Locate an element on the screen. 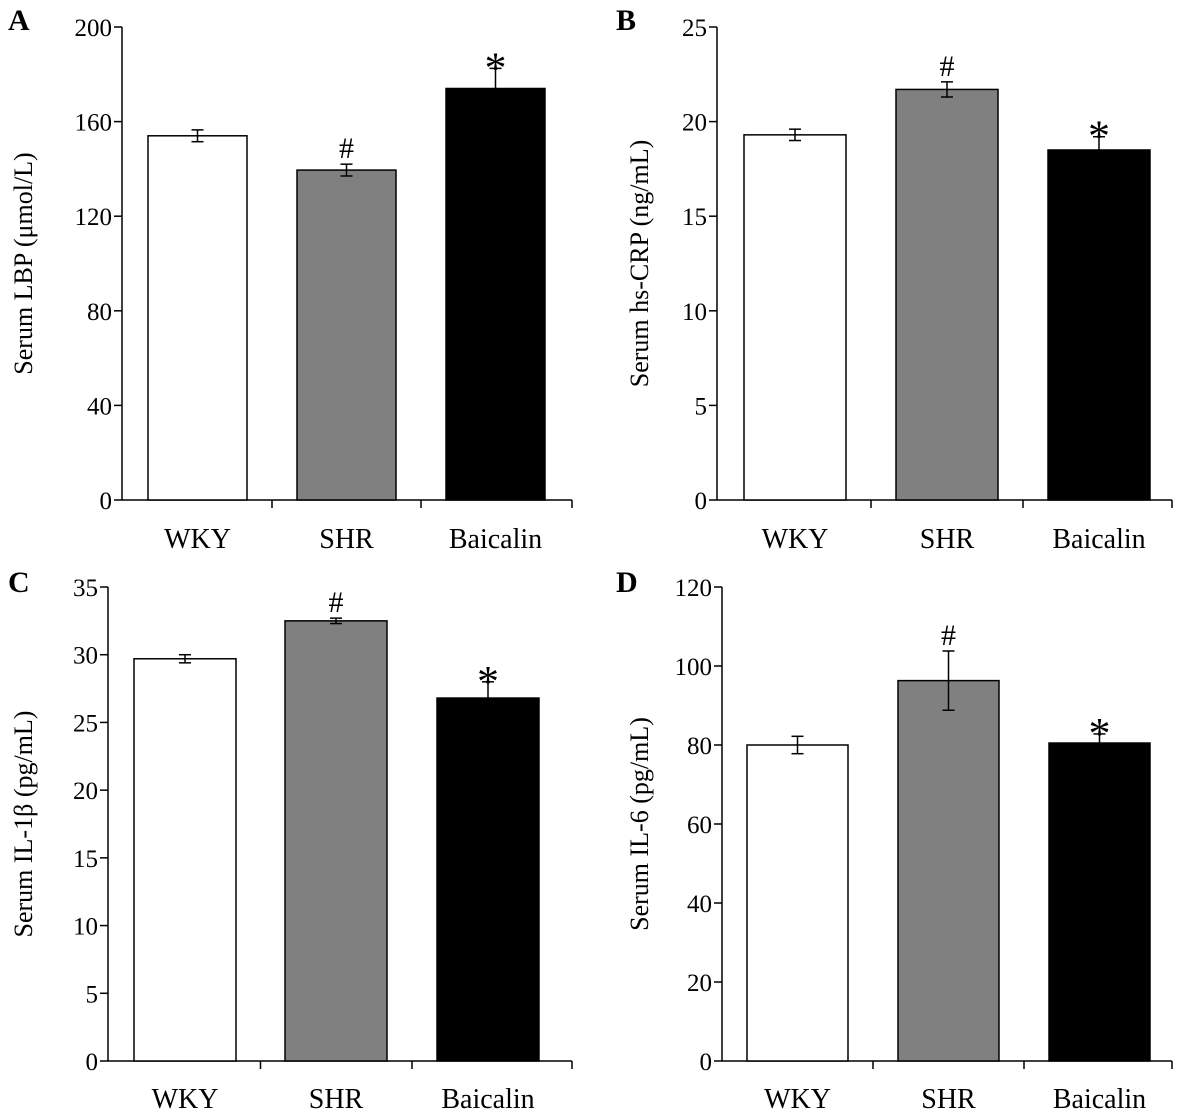  panel-letter: A is located at coordinates (19, 20).